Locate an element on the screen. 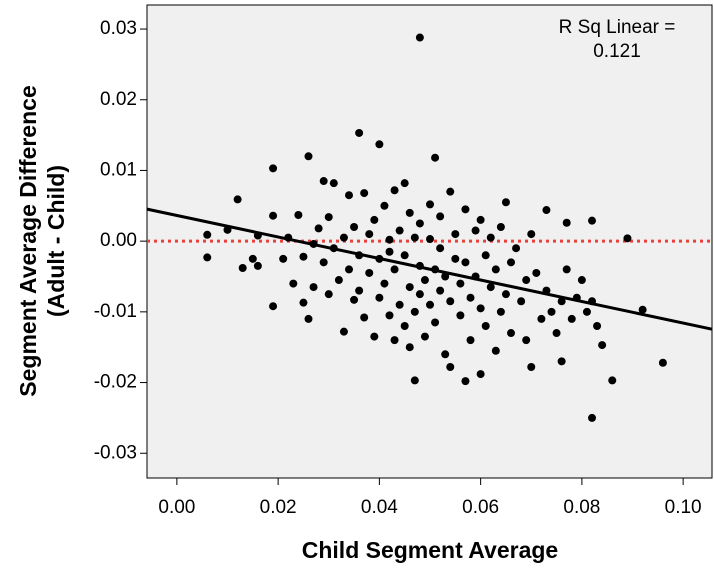  x-tick-label: 0.06 is located at coordinates (480, 507).